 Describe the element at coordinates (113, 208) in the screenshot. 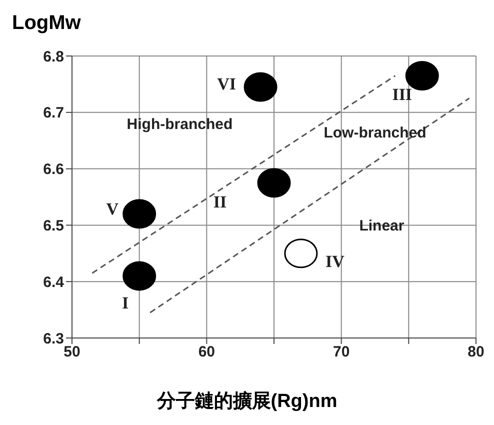

I see `data-label: V` at that location.